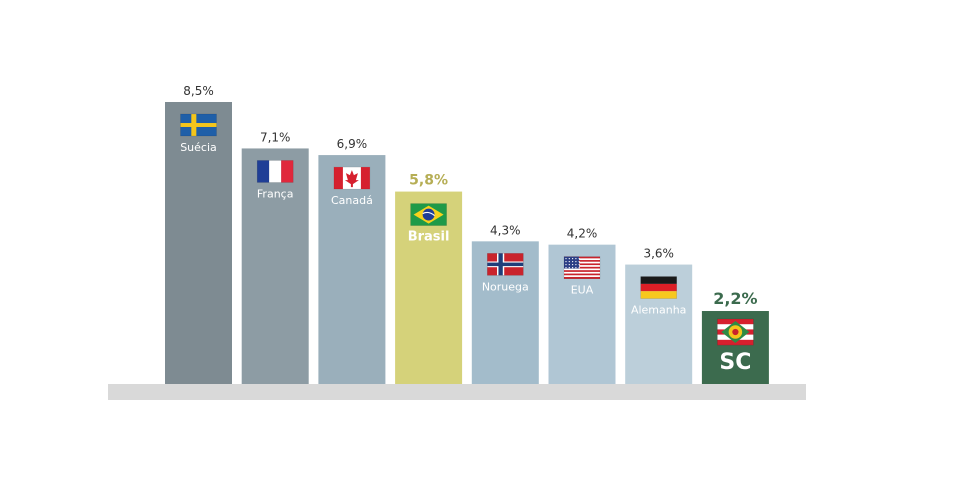  Describe the element at coordinates (198, 91) in the screenshot. I see `value-label-suecia: 8,5%` at that location.